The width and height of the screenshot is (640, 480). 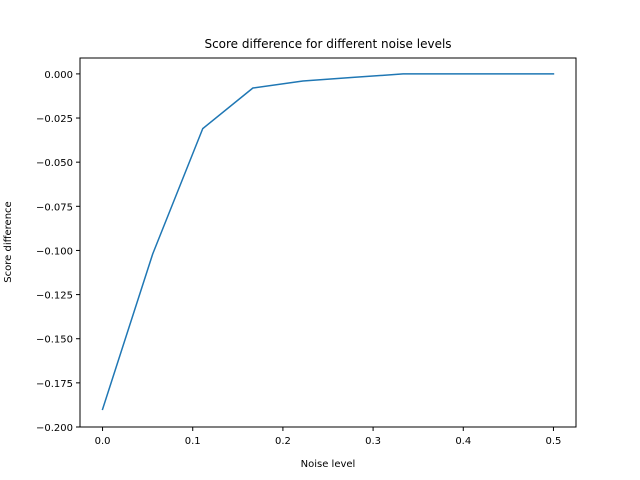 What do you see at coordinates (54, 119) in the screenshot?
I see `y-tick-label: −0.025` at bounding box center [54, 119].